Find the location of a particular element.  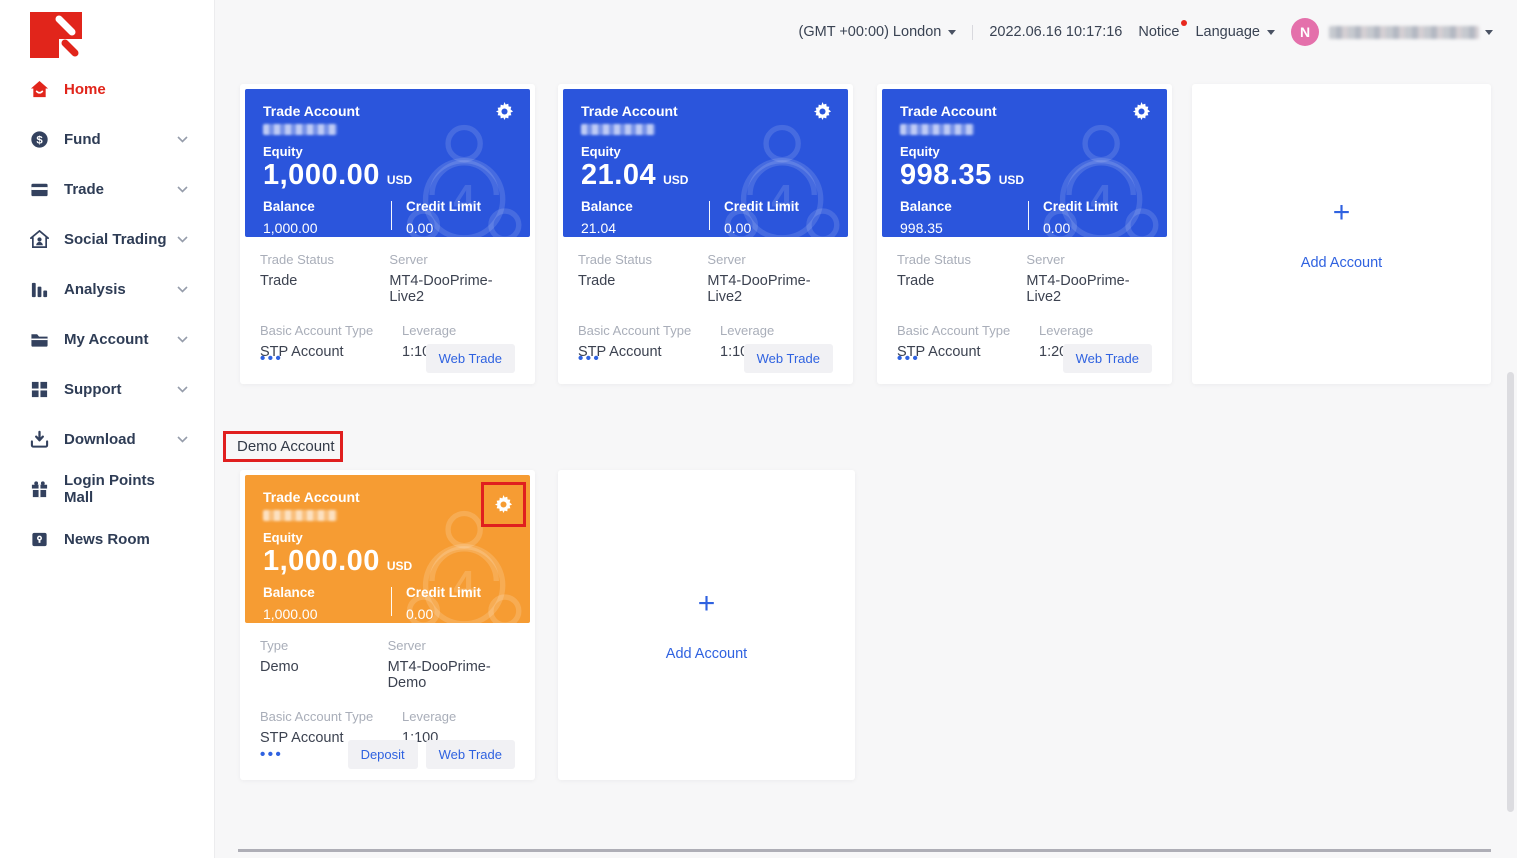

sidebar-item-download: Download is located at coordinates (107, 439).